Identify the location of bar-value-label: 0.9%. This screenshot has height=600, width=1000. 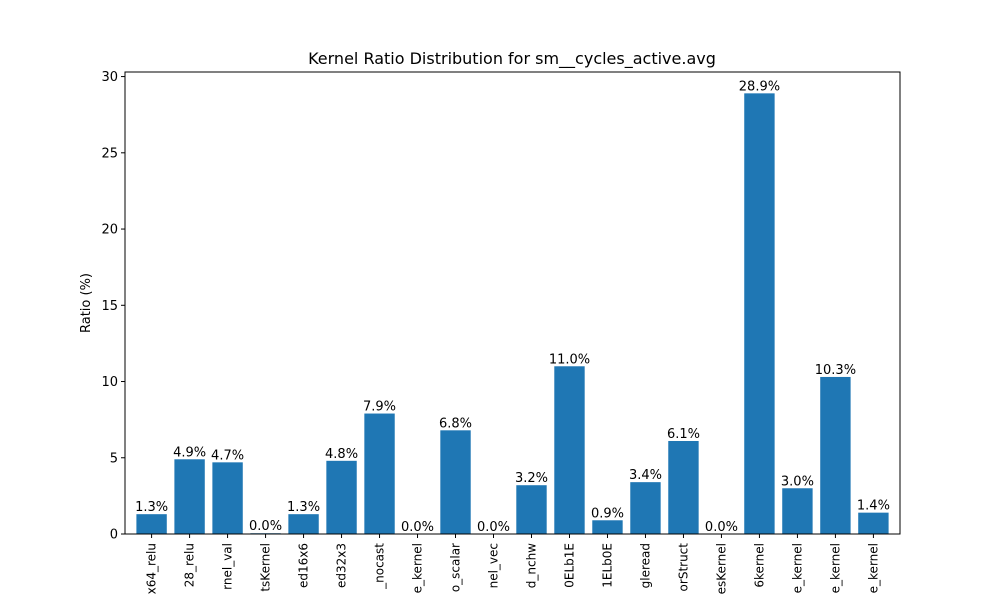
(607, 513).